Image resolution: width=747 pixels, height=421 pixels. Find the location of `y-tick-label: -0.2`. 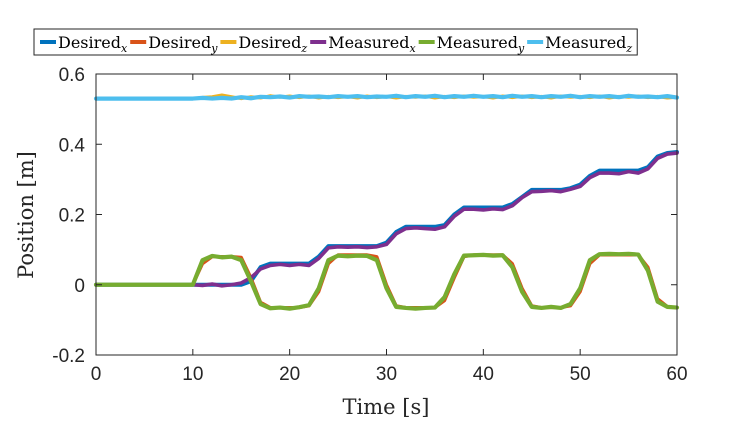

y-tick-label: -0.2 is located at coordinates (68, 356).